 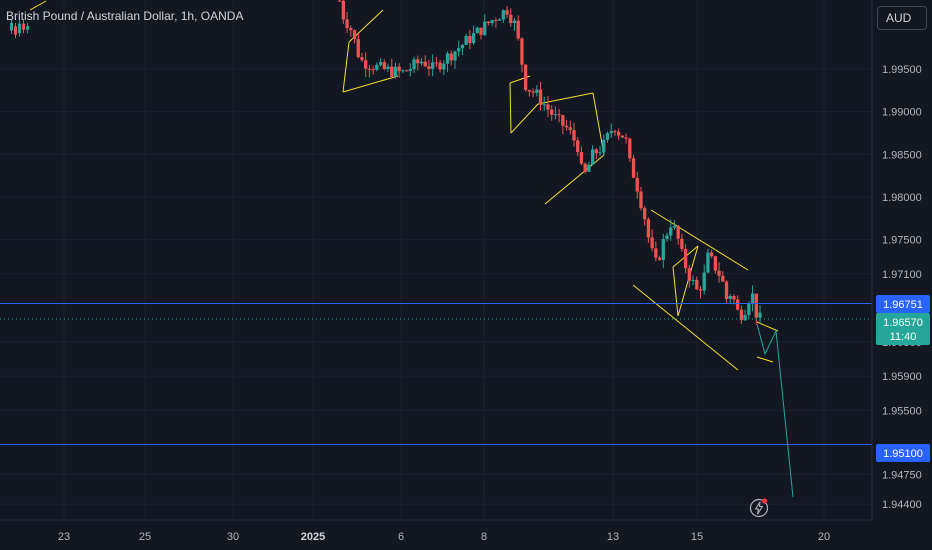 What do you see at coordinates (233, 537) in the screenshot?
I see `time-tick-label: 30` at bounding box center [233, 537].